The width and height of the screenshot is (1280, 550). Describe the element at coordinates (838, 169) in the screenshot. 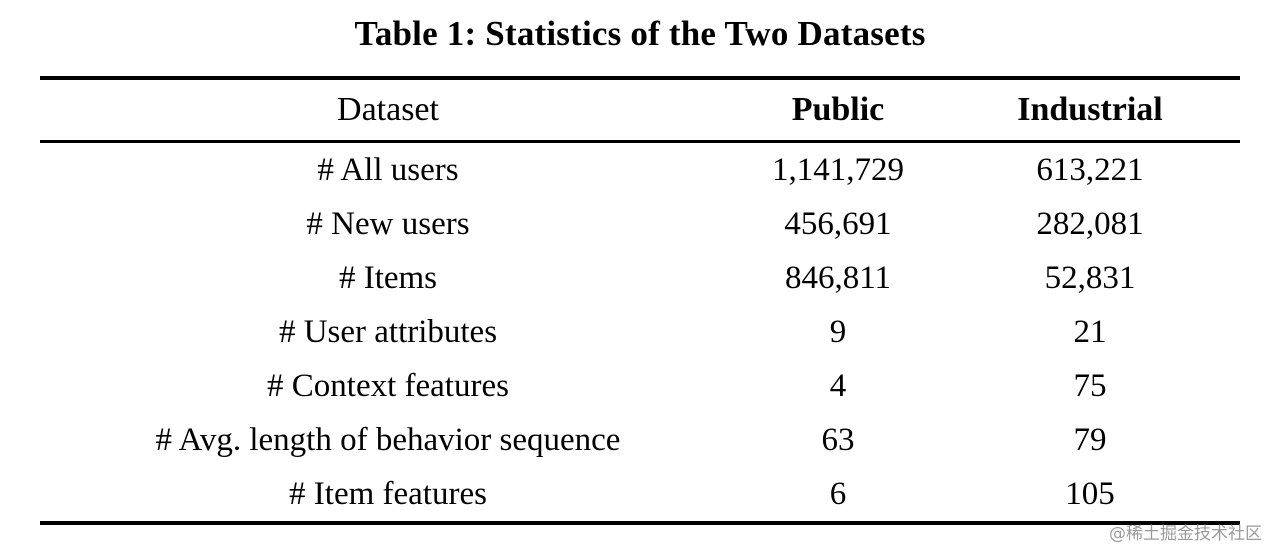

I see `row-public-value: 1,141,729` at that location.